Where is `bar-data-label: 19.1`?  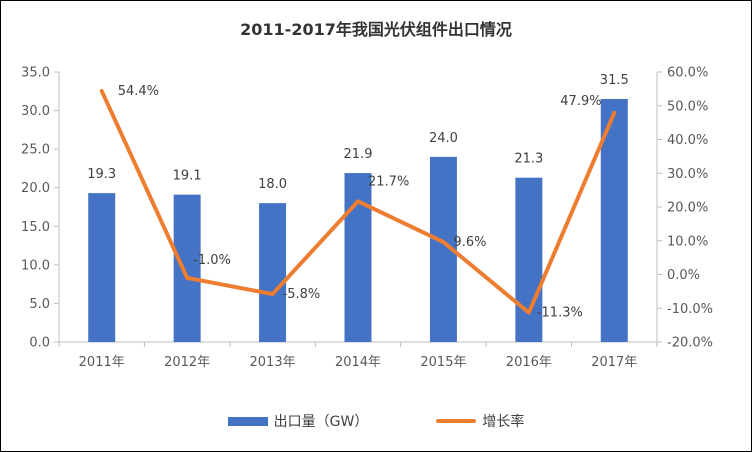
bar-data-label: 19.1 is located at coordinates (187, 176).